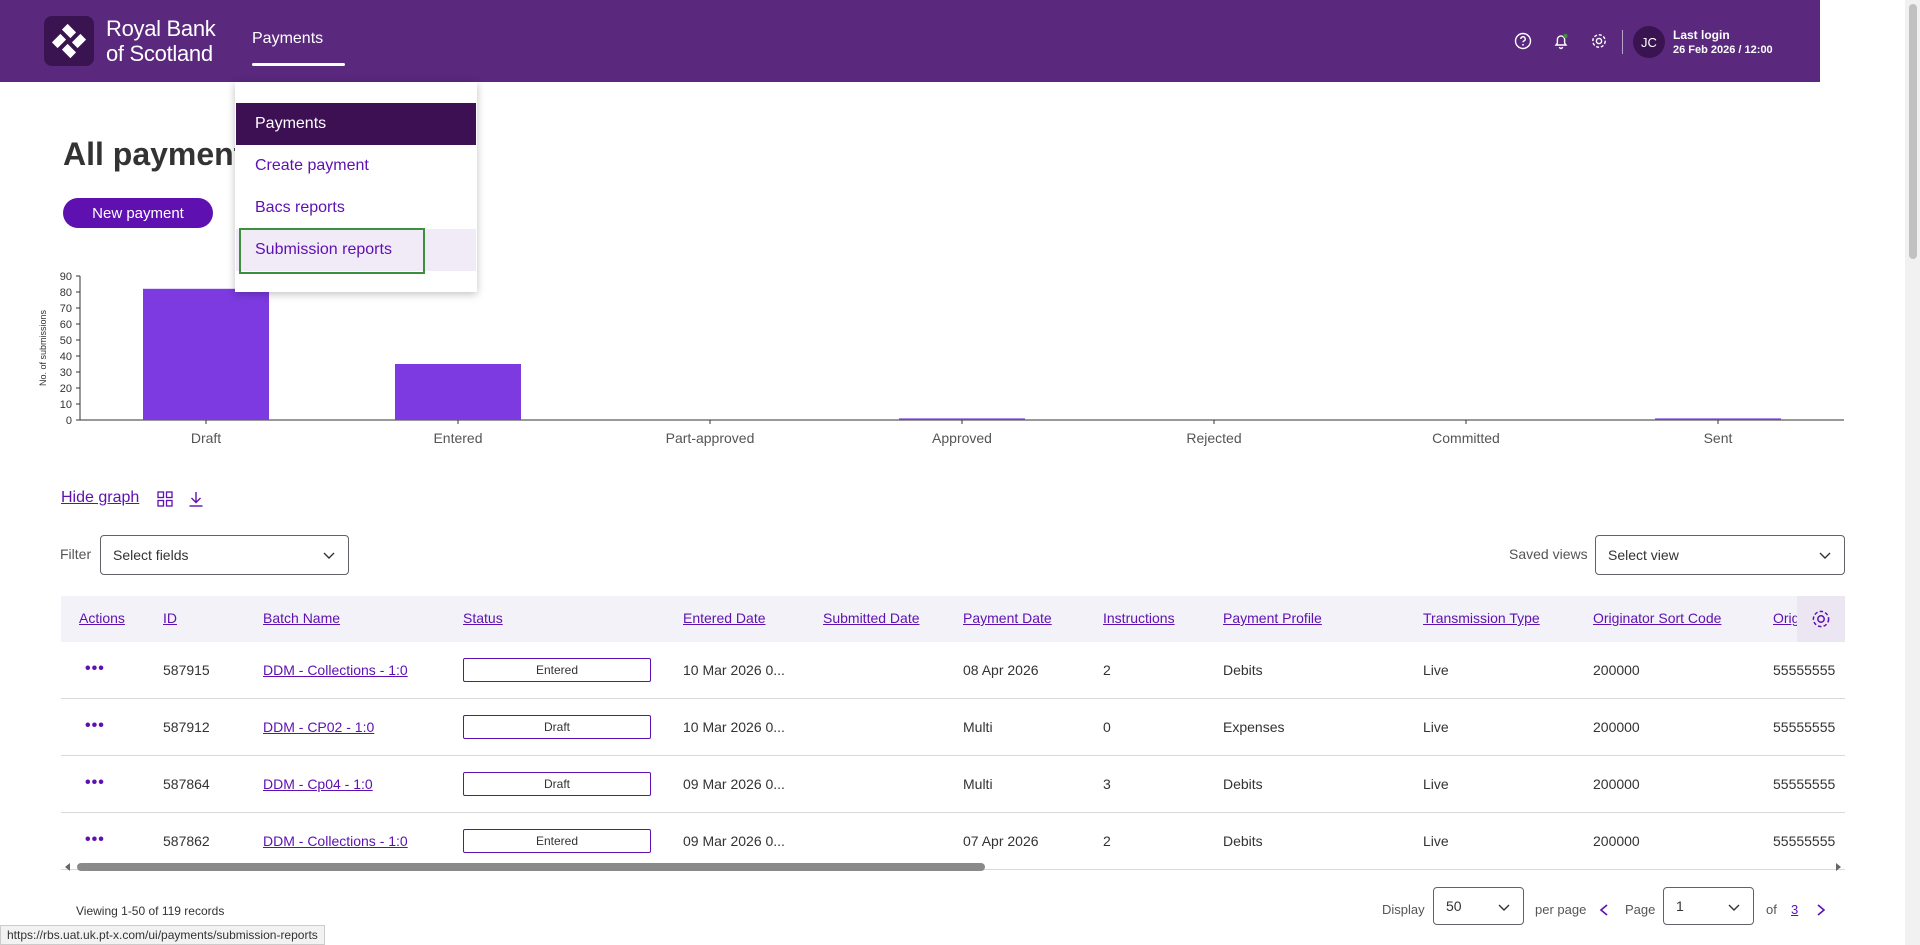 The image size is (1920, 945). What do you see at coordinates (1561, 909) in the screenshot?
I see `per-page-label: per page` at bounding box center [1561, 909].